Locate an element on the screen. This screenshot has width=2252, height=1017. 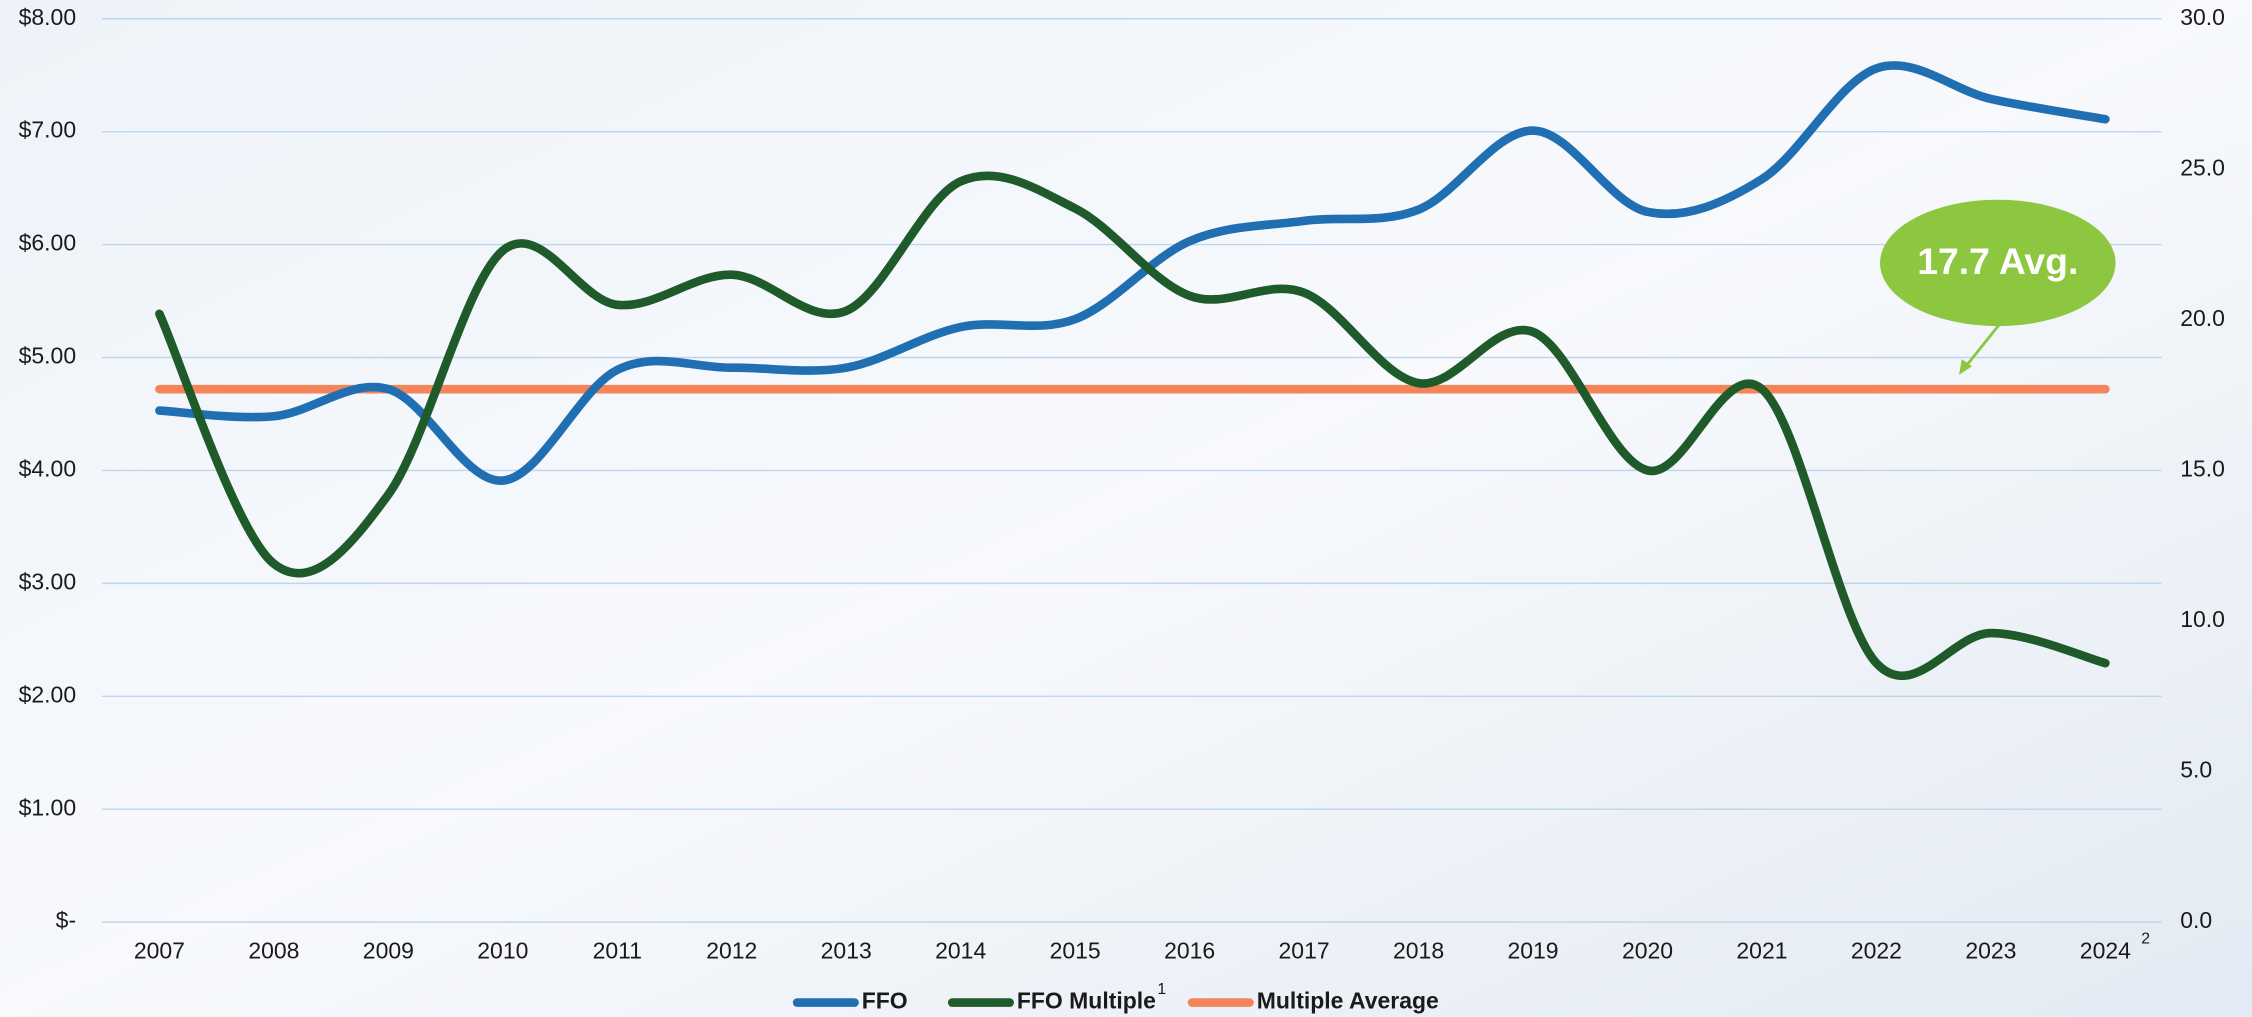
x-tick-label: 2020 is located at coordinates (1647, 950).